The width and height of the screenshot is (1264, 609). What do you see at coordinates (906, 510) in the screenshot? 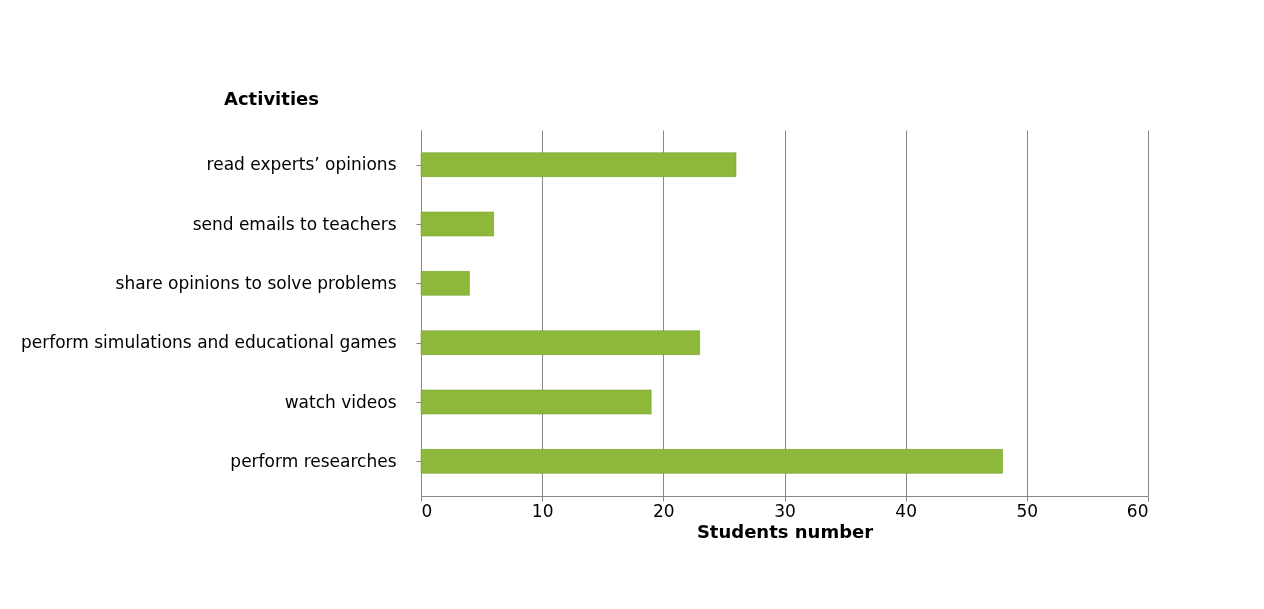
I see `x-tick-label: 40` at bounding box center [906, 510].